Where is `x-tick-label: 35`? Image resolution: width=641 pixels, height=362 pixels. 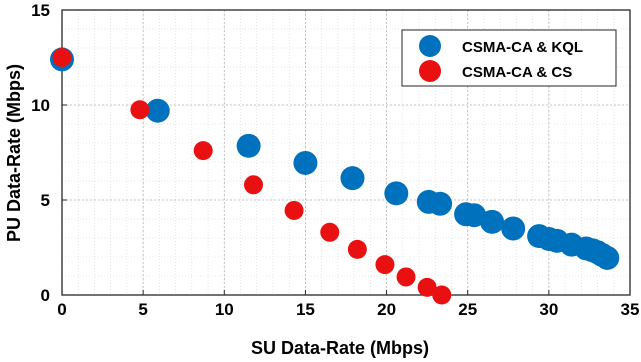 x-tick-label: 35 is located at coordinates (630, 309).